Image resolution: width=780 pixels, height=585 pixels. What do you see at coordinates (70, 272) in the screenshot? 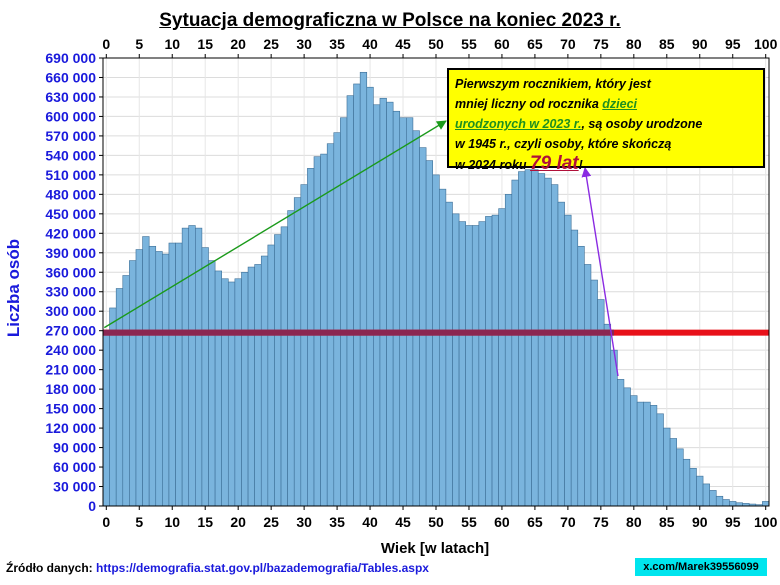
I see `y-tick-label: 360 000` at bounding box center [70, 272].